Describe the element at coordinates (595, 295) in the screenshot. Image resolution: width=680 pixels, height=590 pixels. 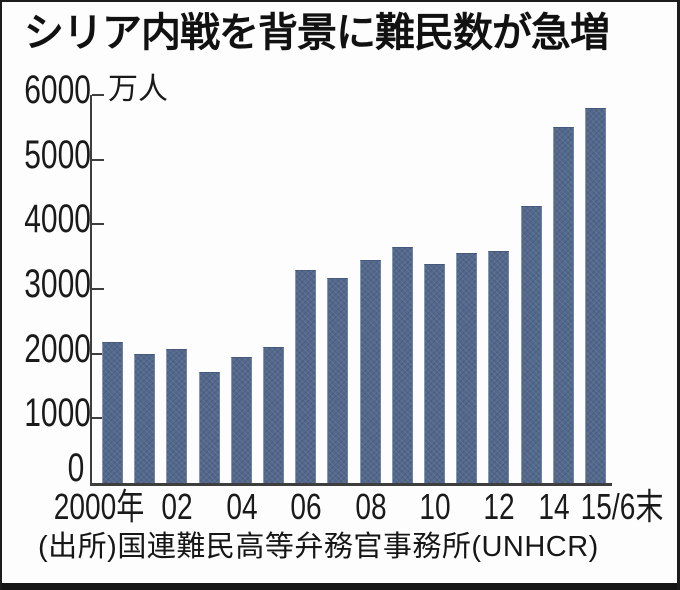
I see `bar-15/6末` at that location.